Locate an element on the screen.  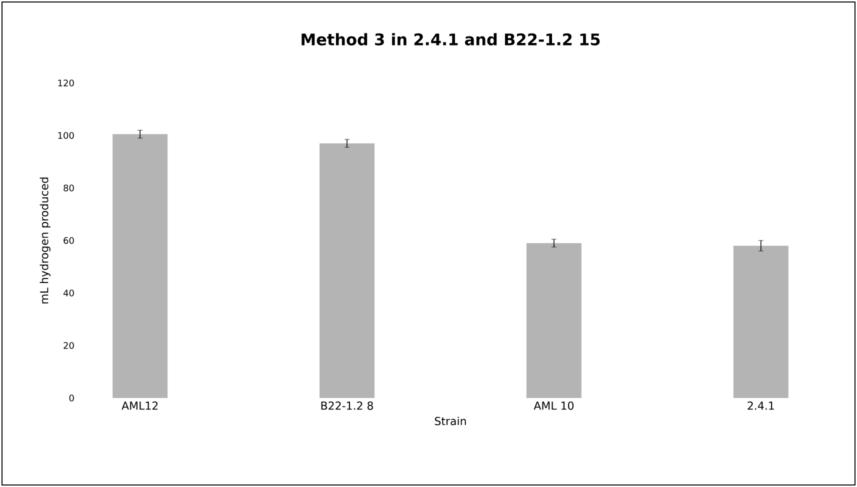
x-tick-label: 2.4.1 is located at coordinates (761, 406).